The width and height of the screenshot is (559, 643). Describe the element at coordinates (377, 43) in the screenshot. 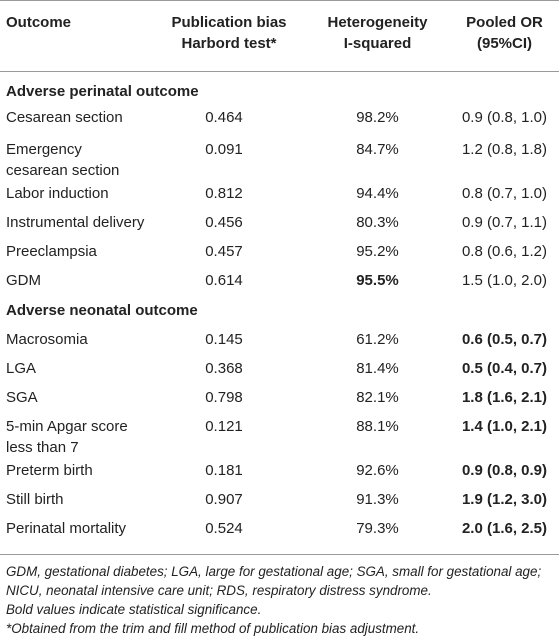

I see `header-heterogeneity-line2: I-squared` at that location.